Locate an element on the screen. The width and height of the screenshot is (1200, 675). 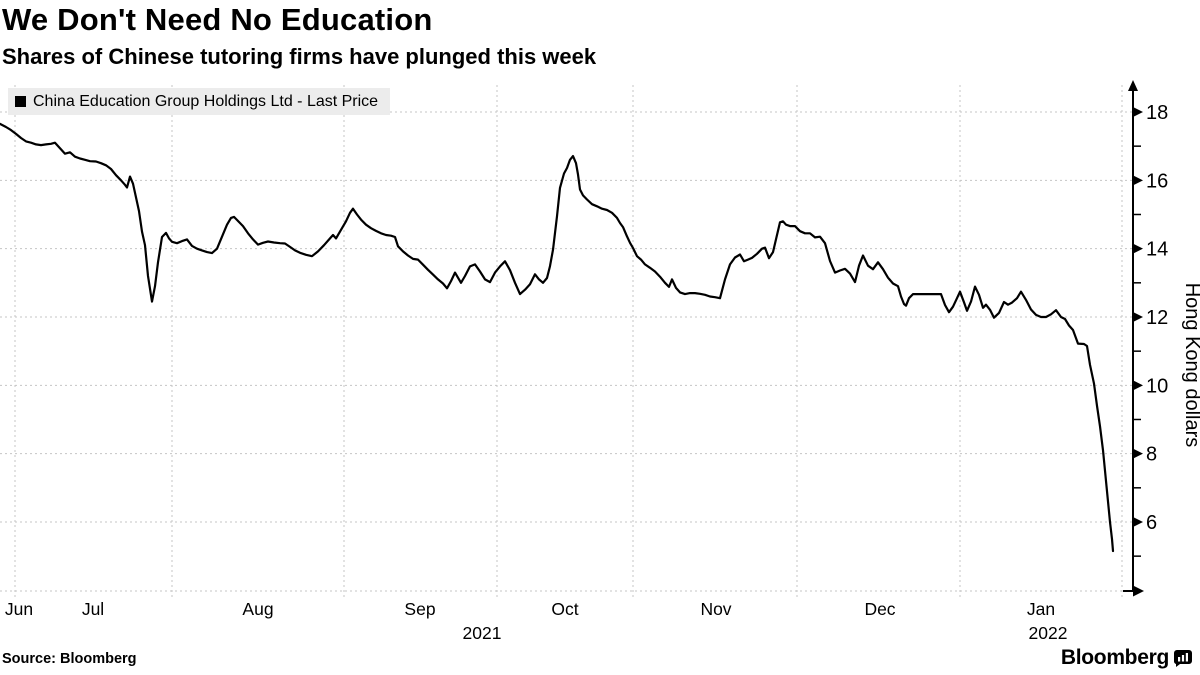
legend-swatch-icon is located at coordinates (20, 102).